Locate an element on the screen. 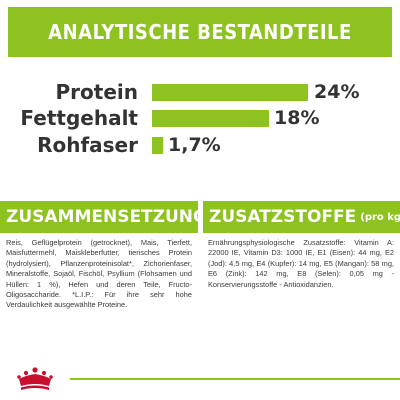  crown-logo-icon is located at coordinates (35, 378).